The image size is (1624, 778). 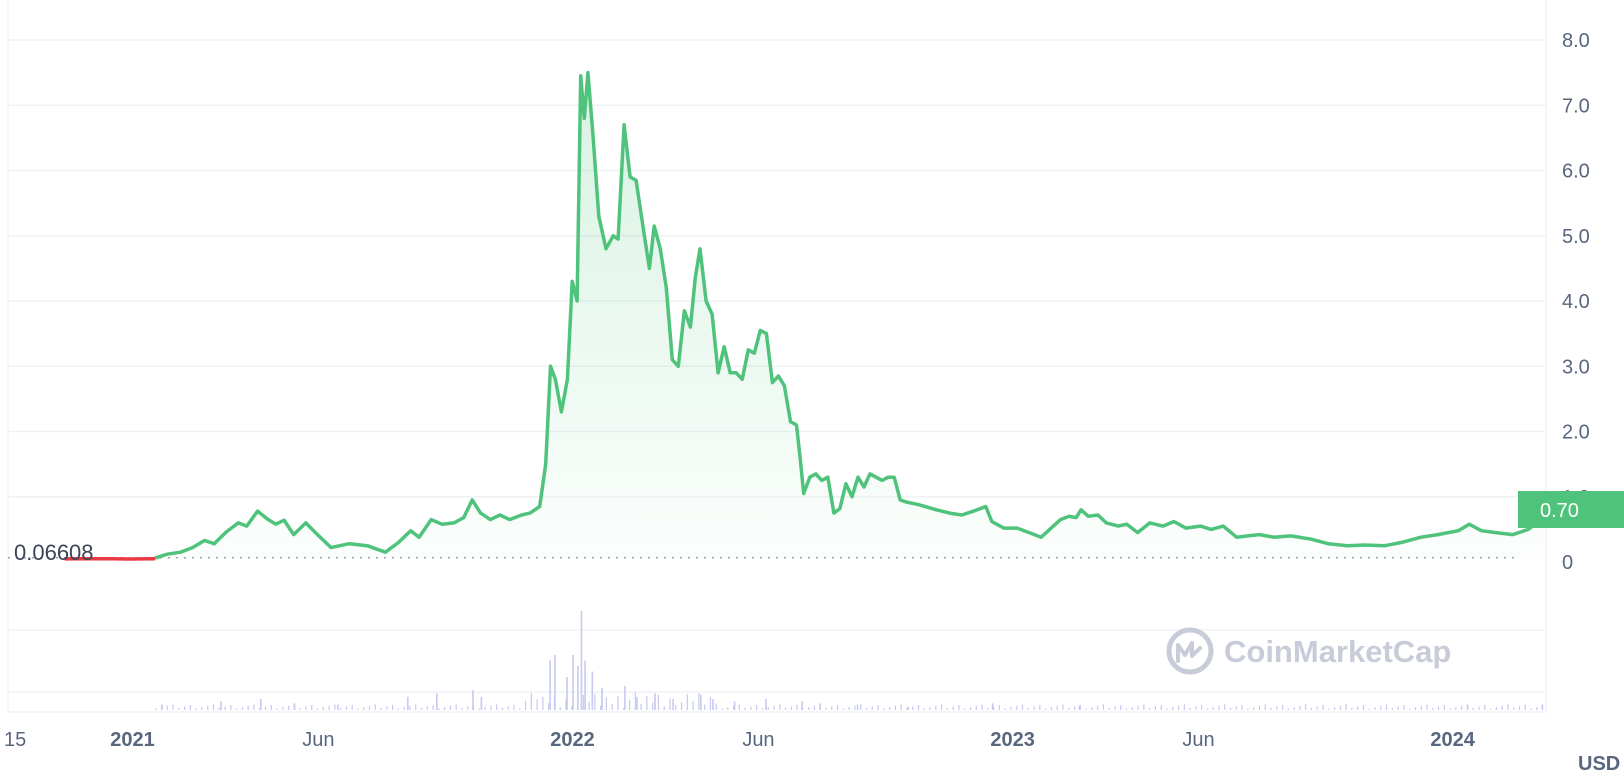 I want to click on y-tick-label: 5.0, so click(x=1576, y=237).